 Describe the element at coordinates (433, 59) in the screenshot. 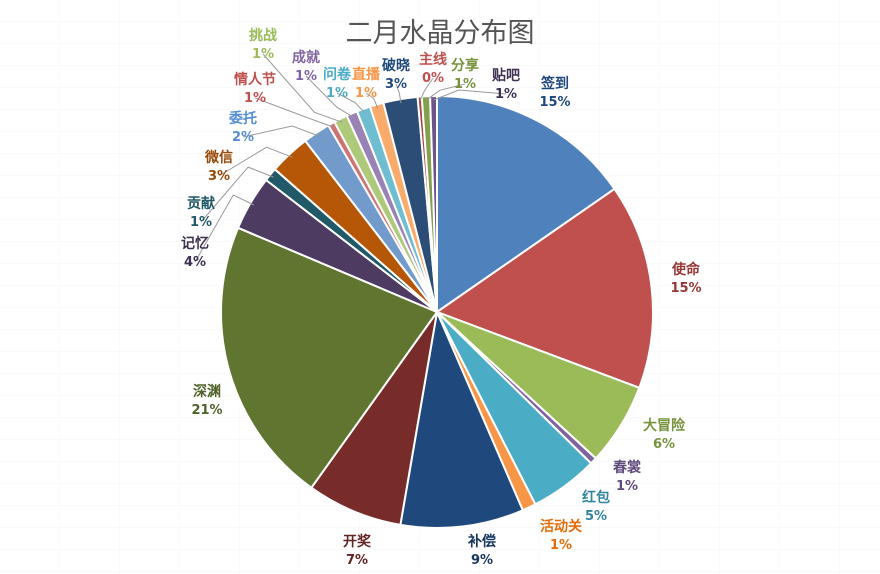

I see `slice-label-name: 主线` at that location.